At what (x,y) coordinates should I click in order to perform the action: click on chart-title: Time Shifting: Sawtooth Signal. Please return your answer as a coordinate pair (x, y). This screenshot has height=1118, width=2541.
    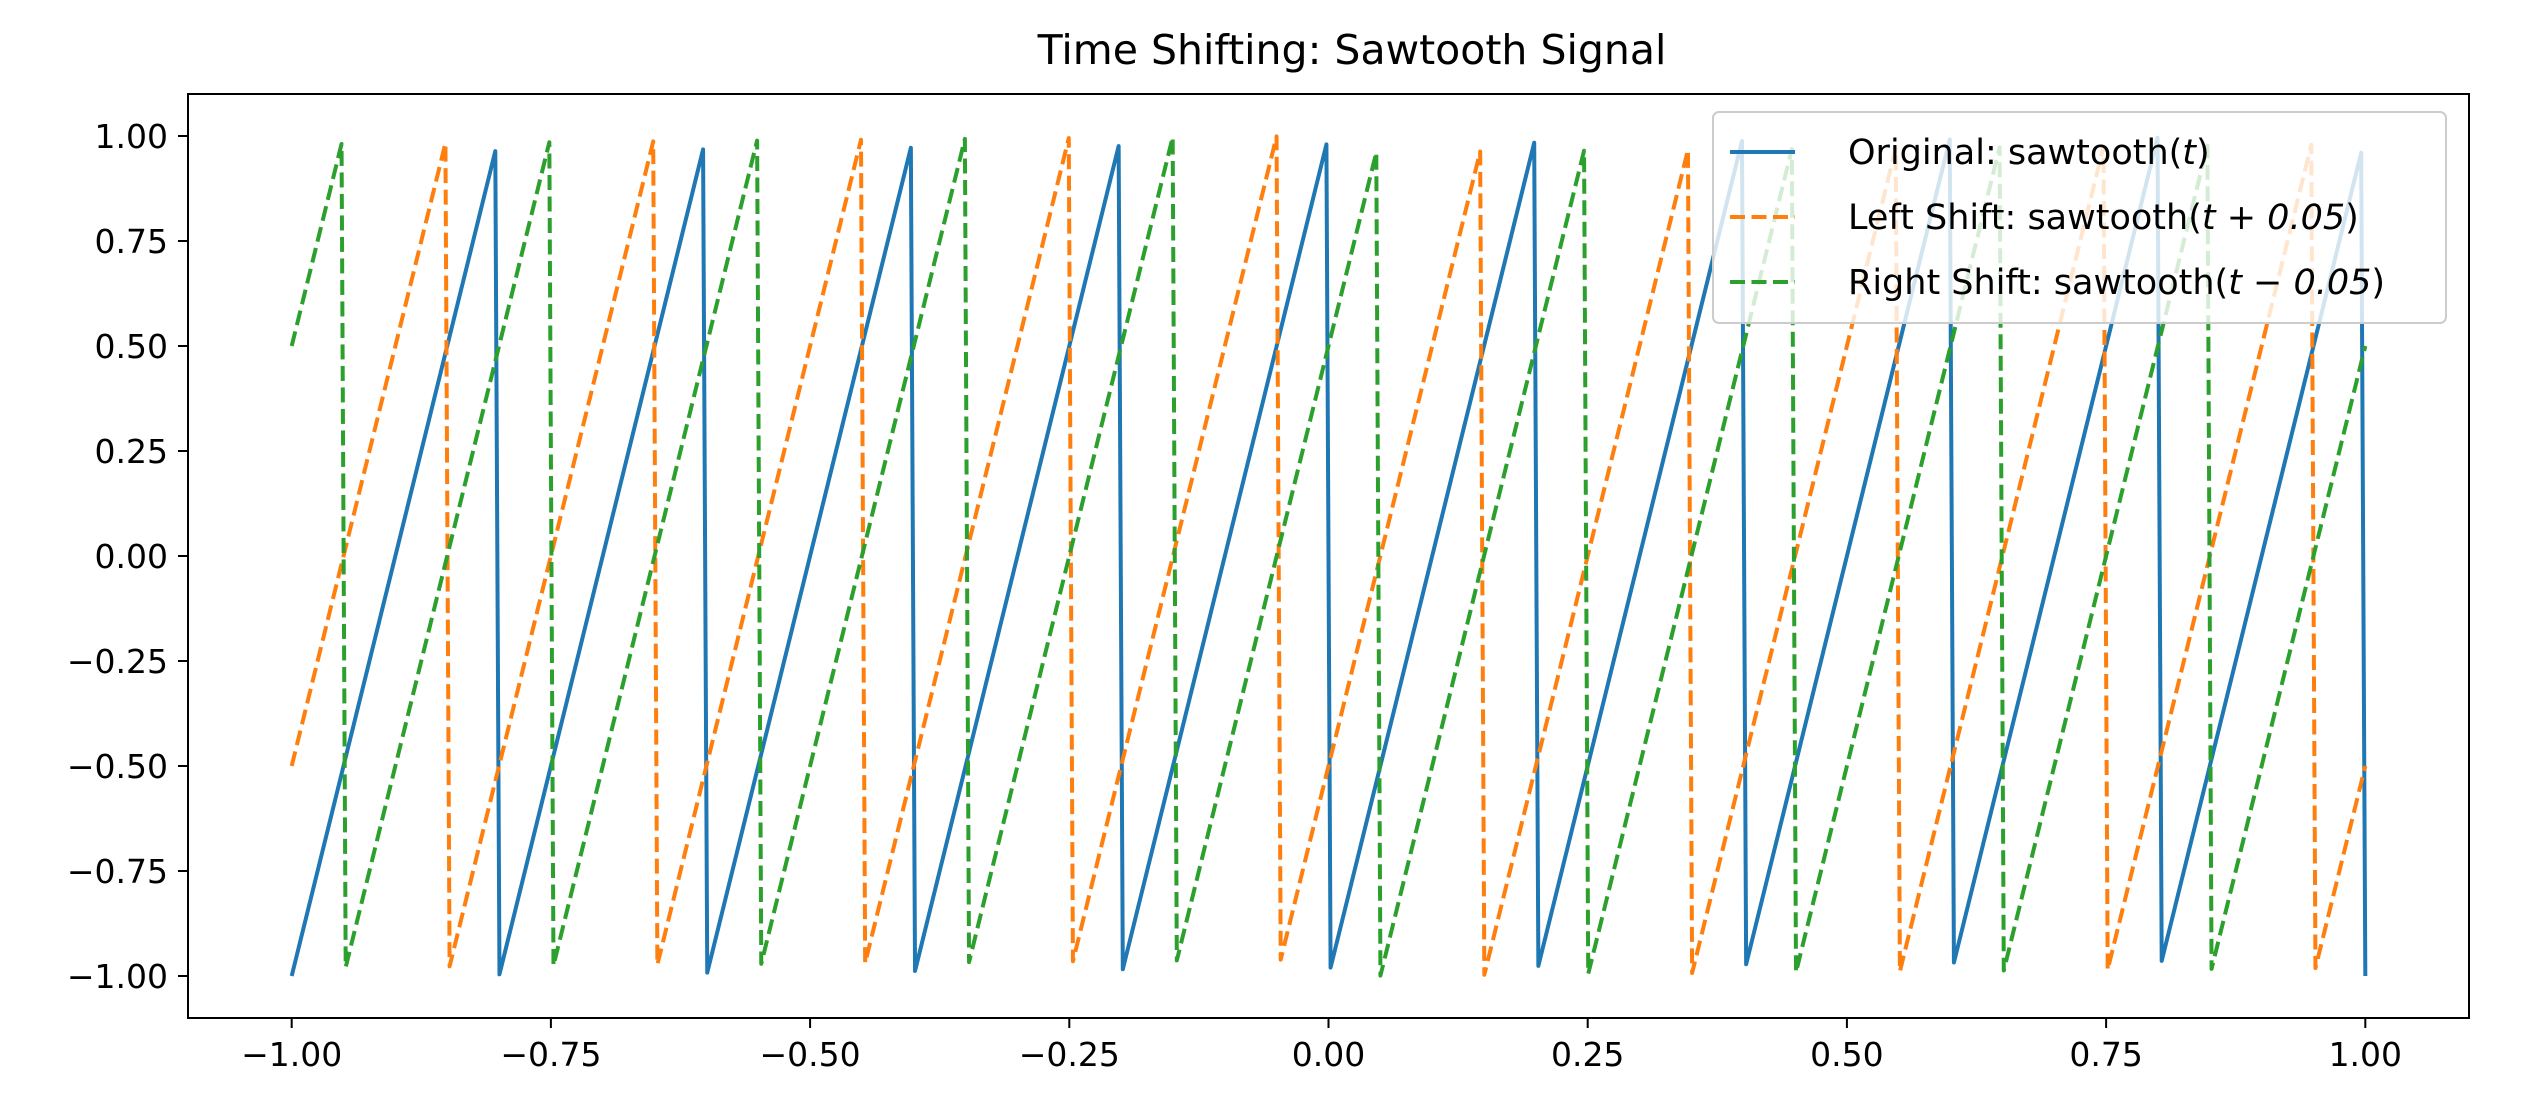
    Looking at the image, I should click on (1352, 50).